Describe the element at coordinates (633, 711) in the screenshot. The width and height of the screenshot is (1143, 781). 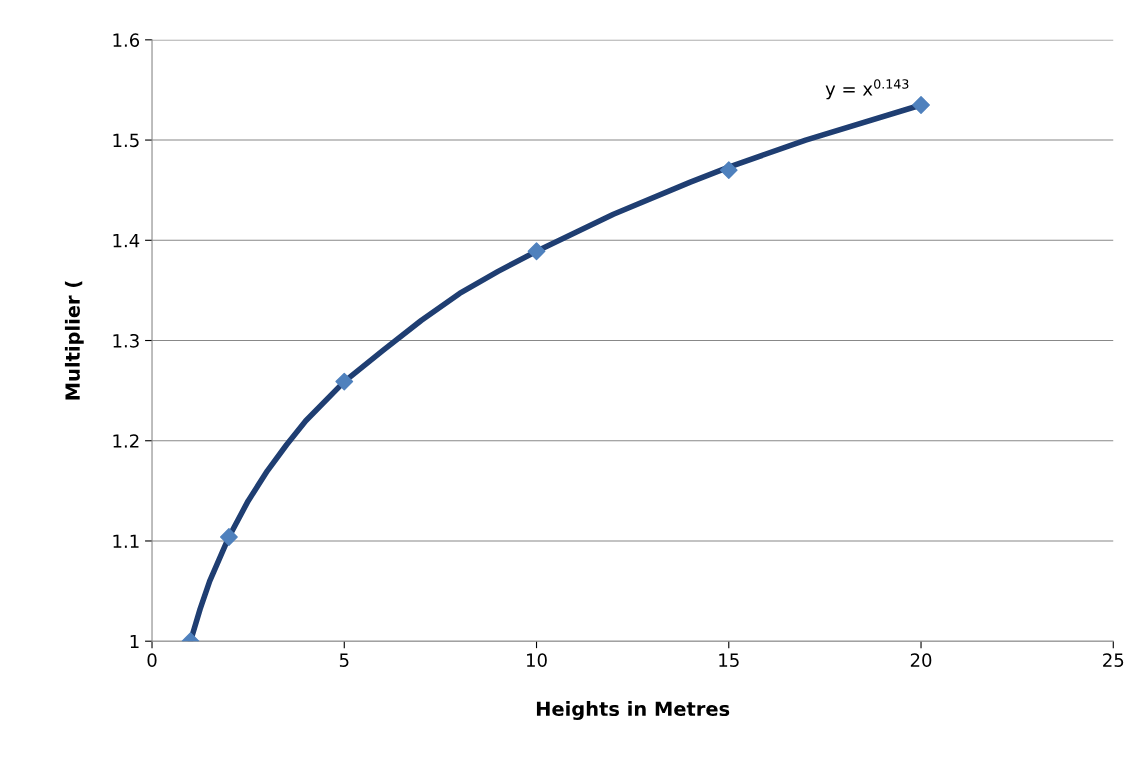
I see `x-axis-title: Heights in Metres` at that location.